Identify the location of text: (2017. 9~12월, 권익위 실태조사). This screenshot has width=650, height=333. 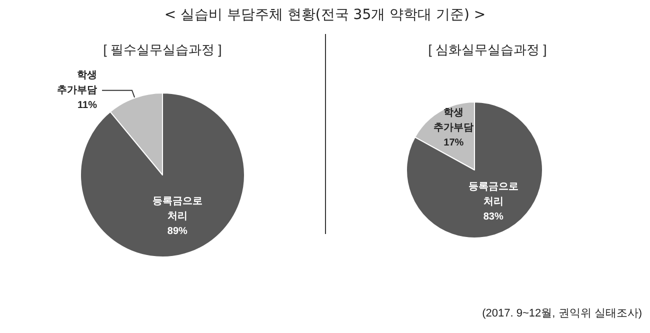
(562, 314).